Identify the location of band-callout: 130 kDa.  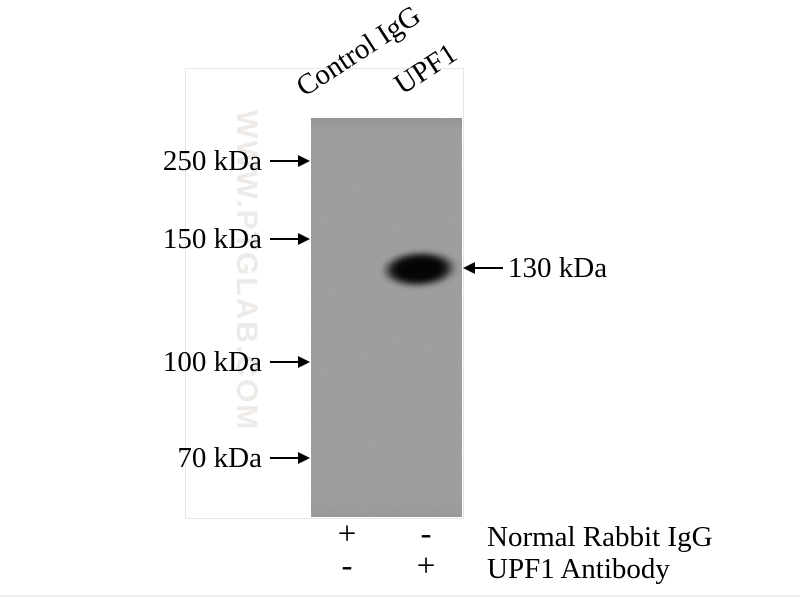
(535, 268).